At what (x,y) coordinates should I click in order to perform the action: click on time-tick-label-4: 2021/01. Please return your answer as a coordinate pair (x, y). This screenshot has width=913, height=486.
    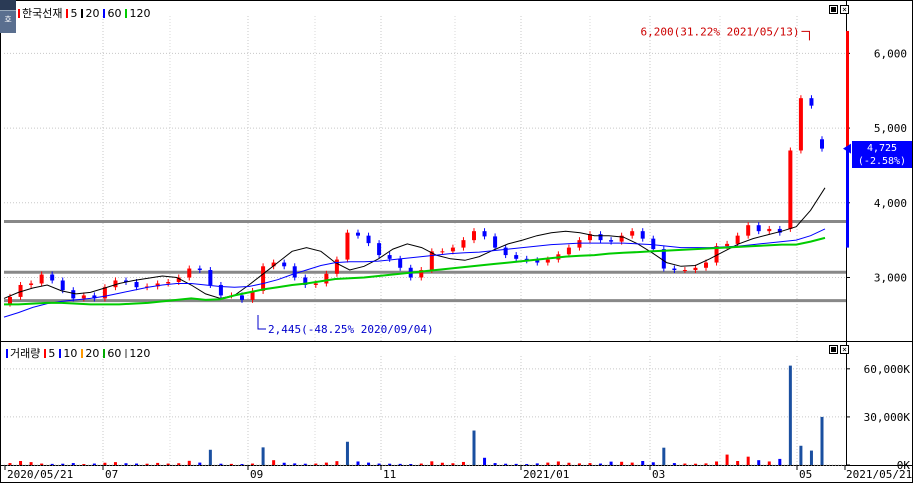
    Looking at the image, I should click on (546, 474).